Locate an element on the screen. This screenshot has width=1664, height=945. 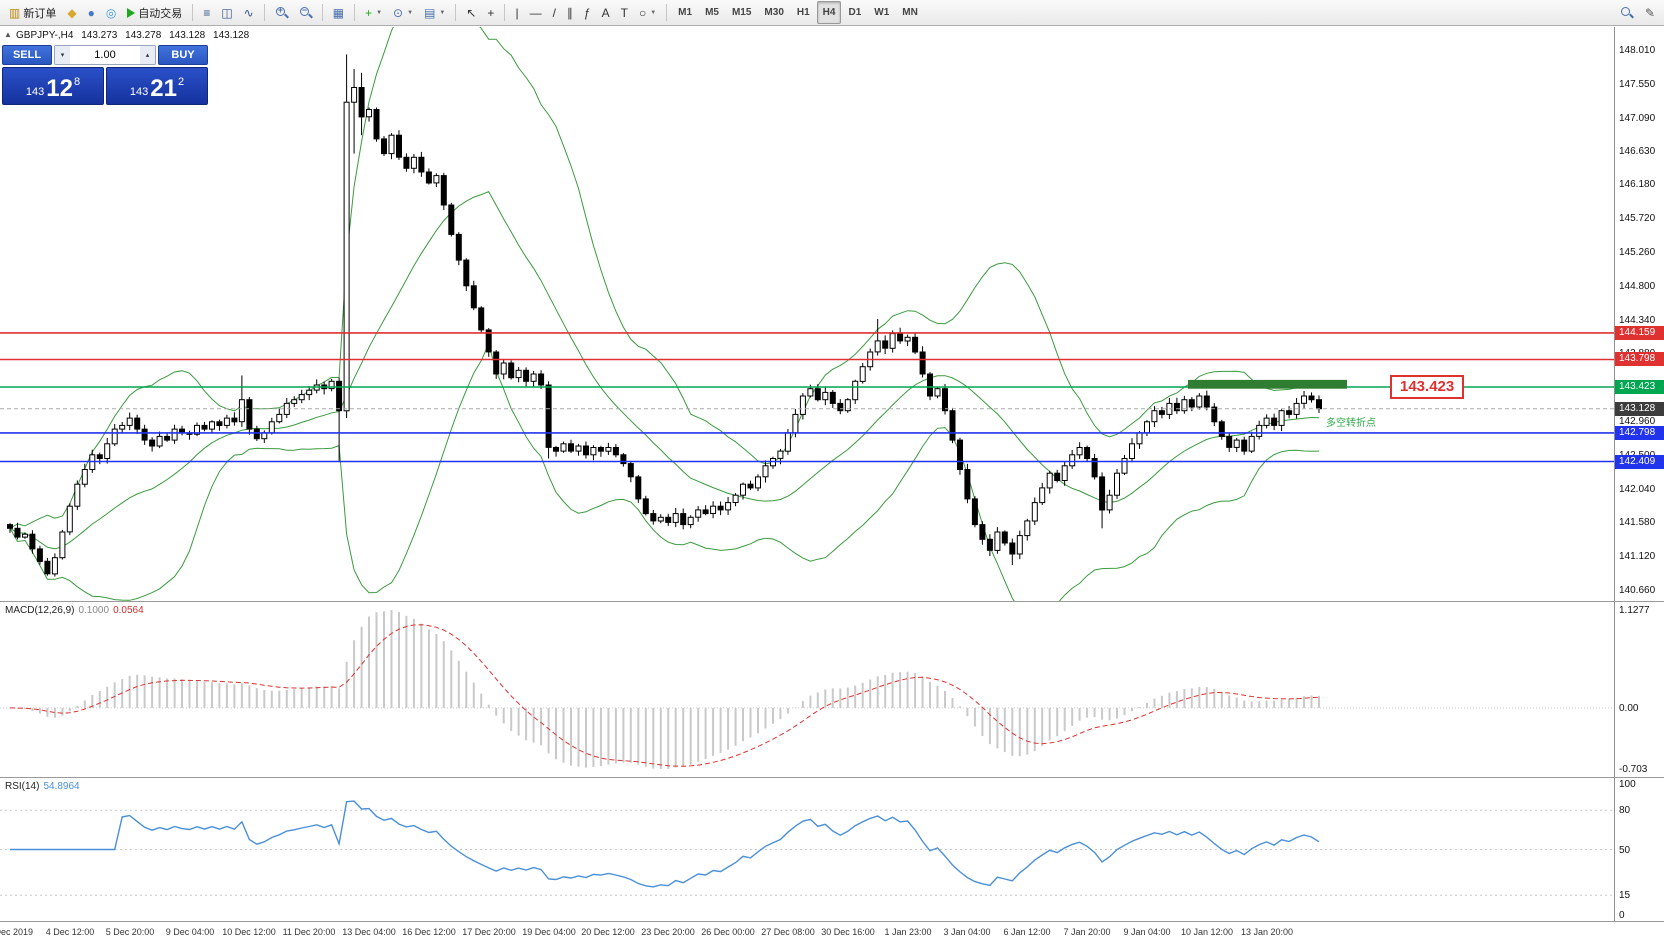
rsi-axis-label: 50 is located at coordinates (1625, 850).